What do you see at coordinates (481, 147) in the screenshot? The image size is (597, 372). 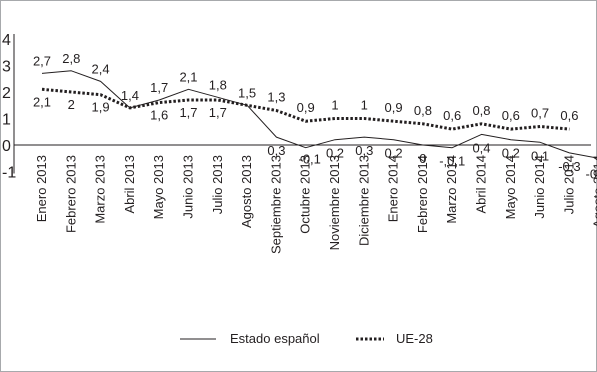 I see `data-label: 0,4` at bounding box center [481, 147].